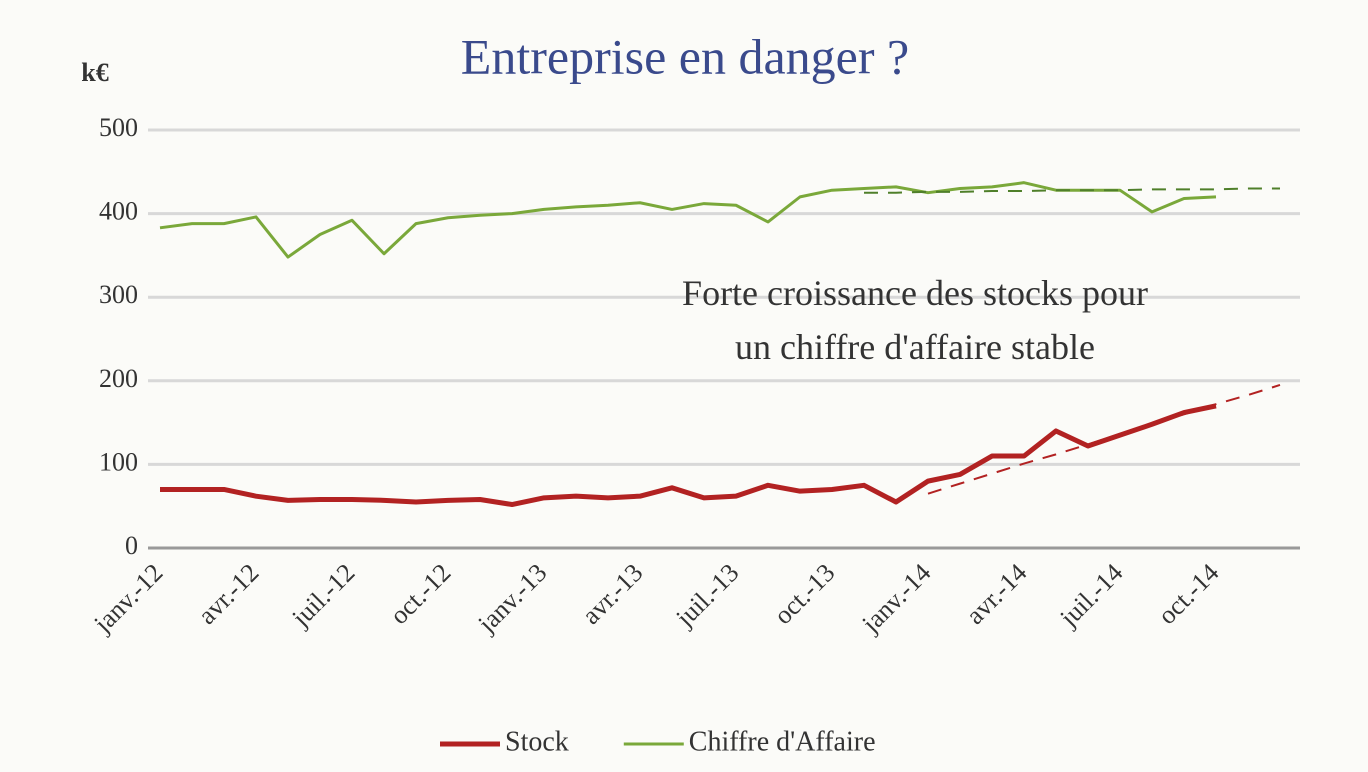  I want to click on annotation-line: un chiffre d'affaire stable, so click(915, 347).